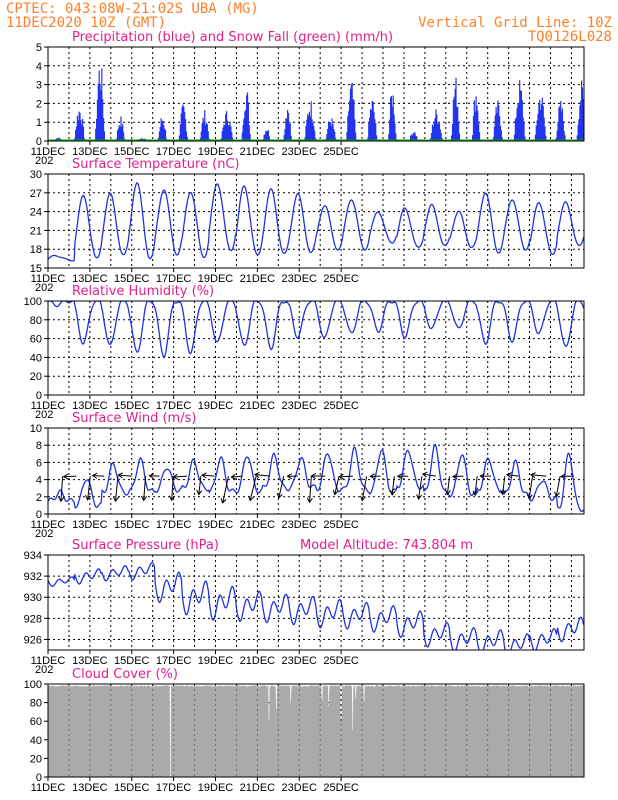 This screenshot has width=618, height=800. I want to click on x-tick-label: 23DEC, so click(300, 661).